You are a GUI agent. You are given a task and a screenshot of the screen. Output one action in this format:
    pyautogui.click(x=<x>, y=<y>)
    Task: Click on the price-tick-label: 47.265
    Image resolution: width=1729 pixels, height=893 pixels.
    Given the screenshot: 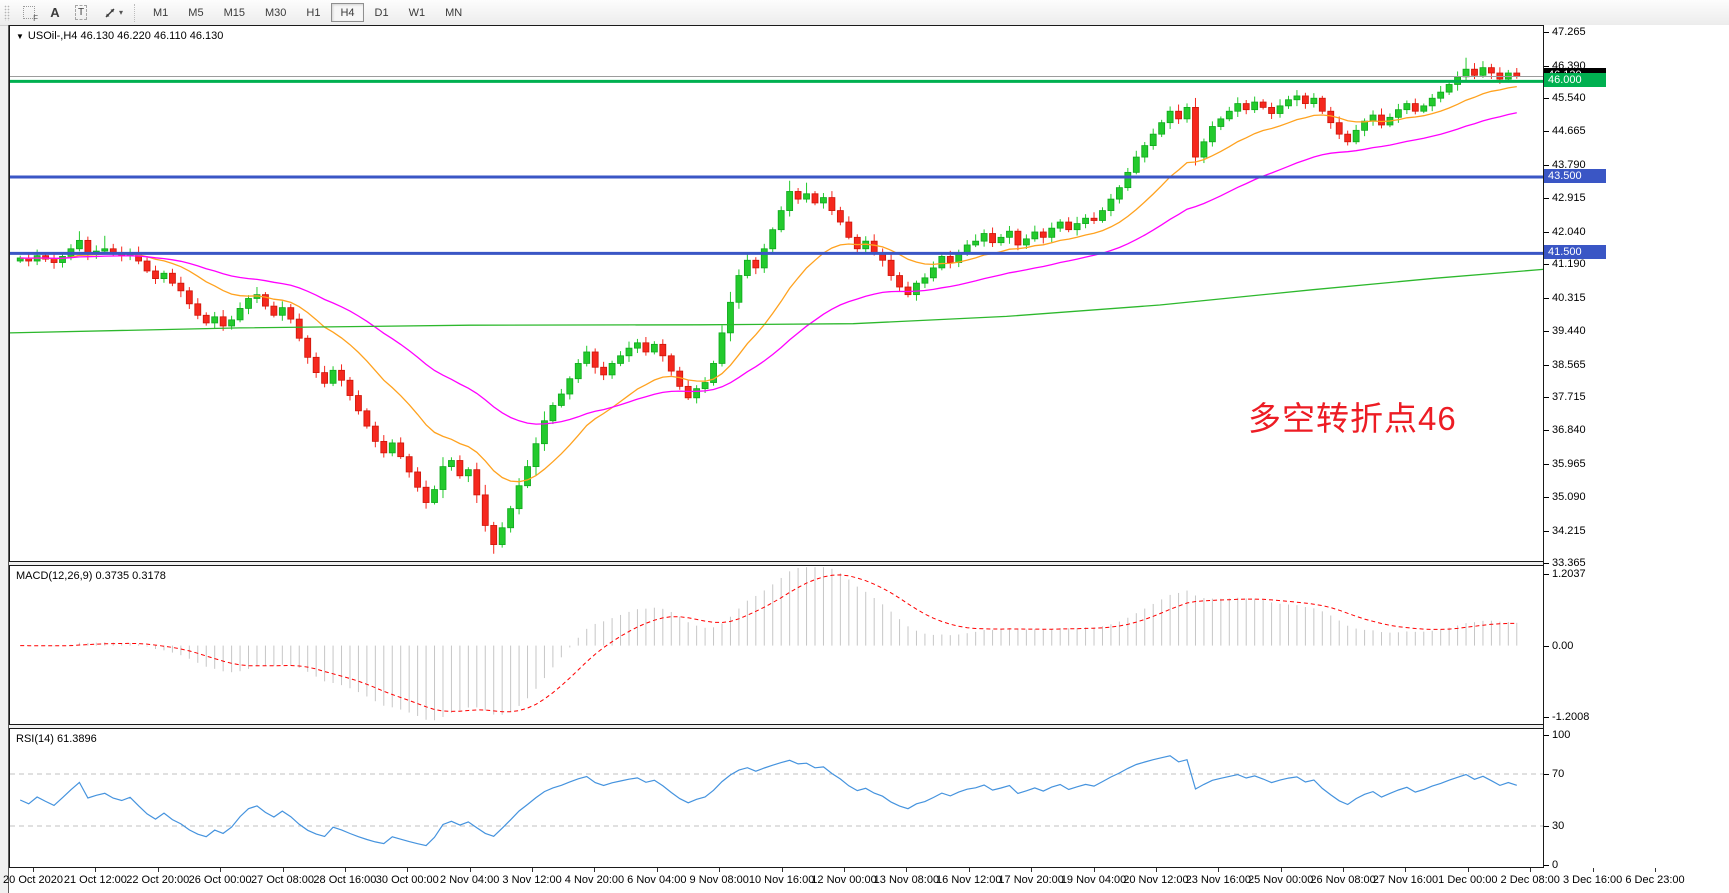 What is the action you would take?
    pyautogui.click(x=1569, y=32)
    